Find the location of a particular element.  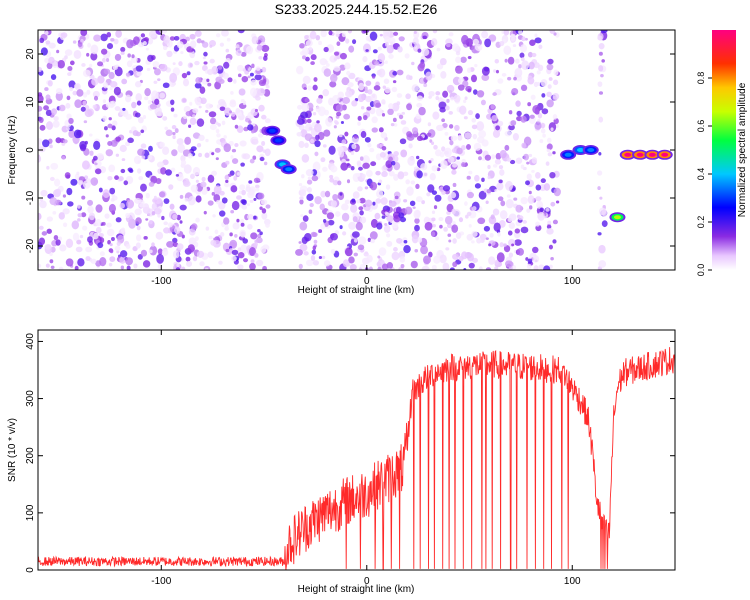

heatmap-y-tick-label: 20 is located at coordinates (30, 54).